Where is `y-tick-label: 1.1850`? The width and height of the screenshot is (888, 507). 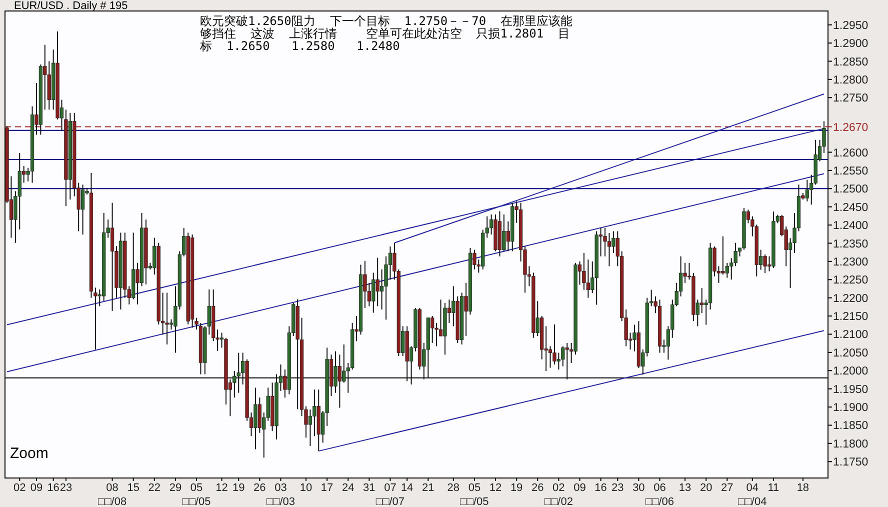 y-tick-label: 1.1850 is located at coordinates (850, 426).